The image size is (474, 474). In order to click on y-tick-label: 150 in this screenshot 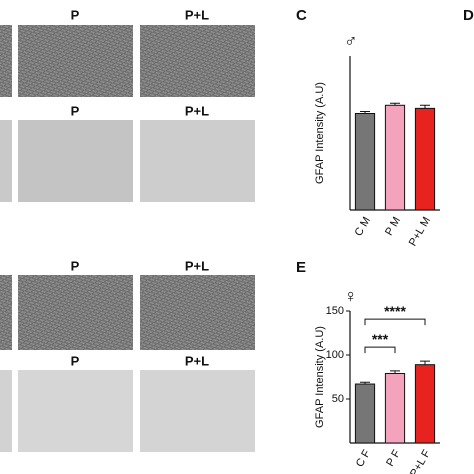, I will do `click(335, 311)`.